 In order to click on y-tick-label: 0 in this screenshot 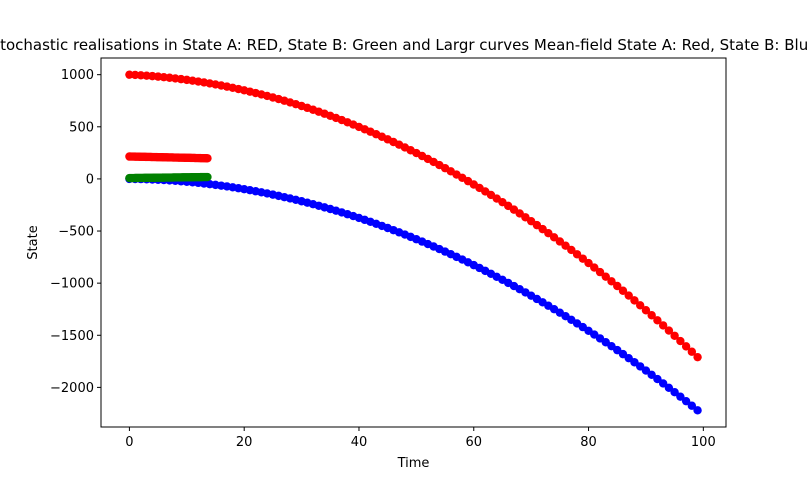, I will do `click(90, 179)`.